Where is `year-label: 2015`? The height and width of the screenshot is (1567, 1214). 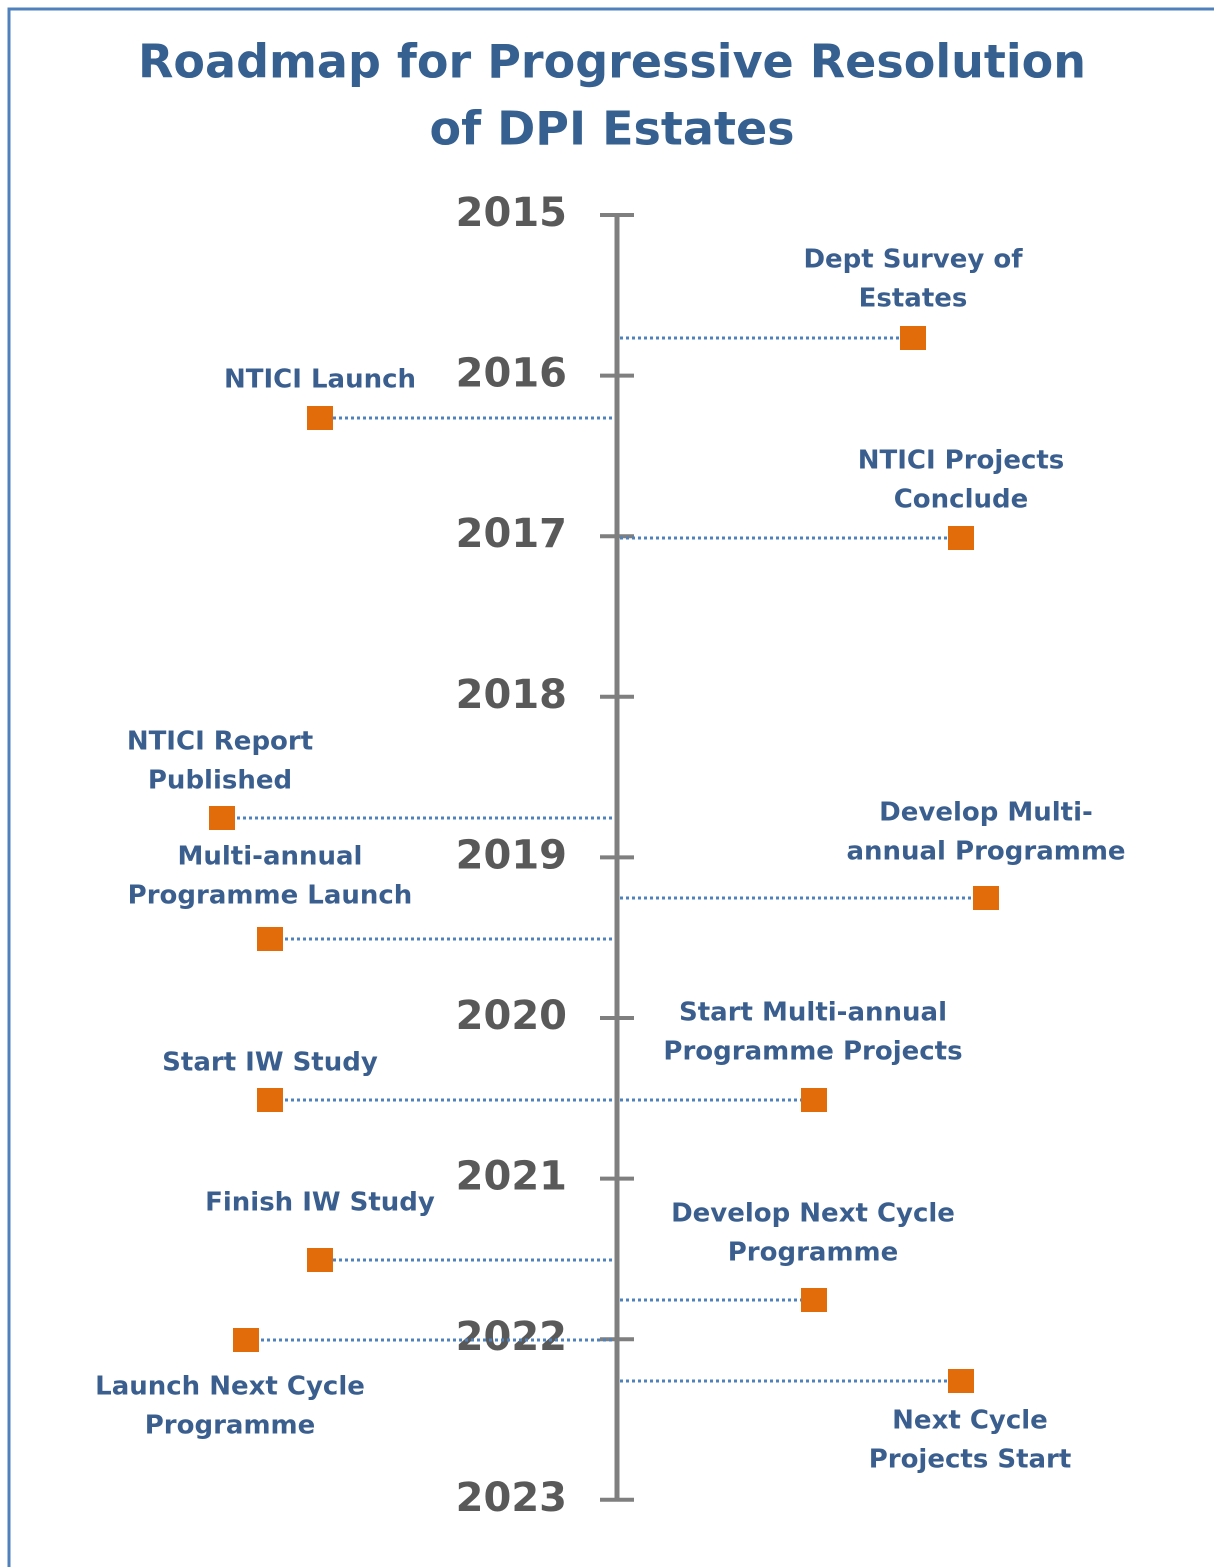 year-label: 2015 is located at coordinates (511, 213).